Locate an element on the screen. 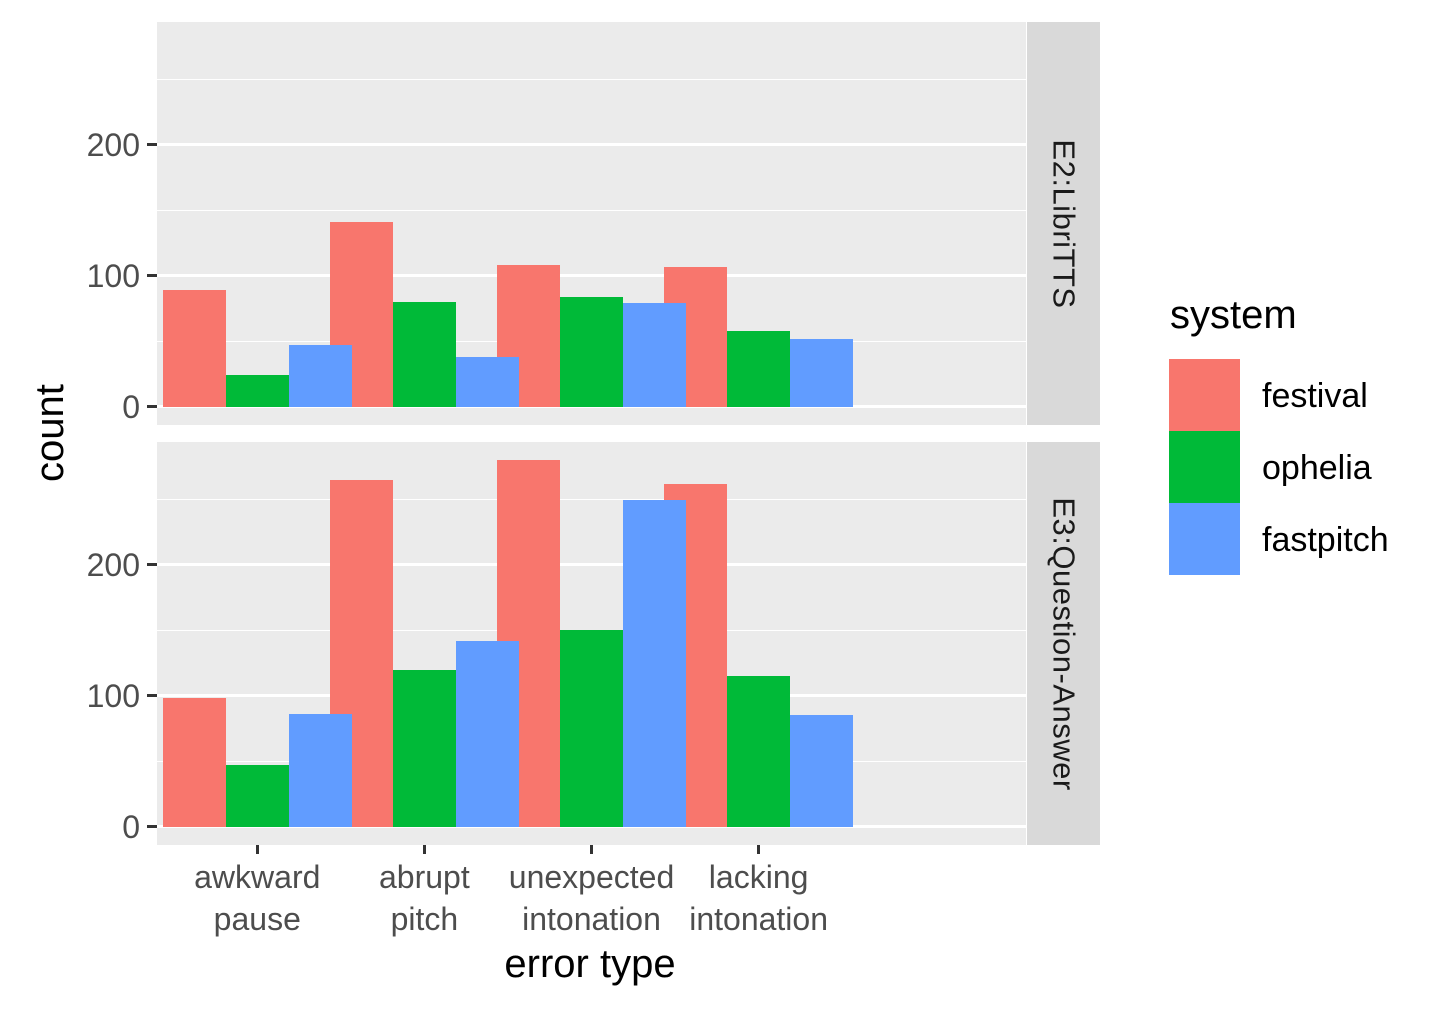 The image size is (1443, 1019). y-axis-title: count is located at coordinates (50, 433).